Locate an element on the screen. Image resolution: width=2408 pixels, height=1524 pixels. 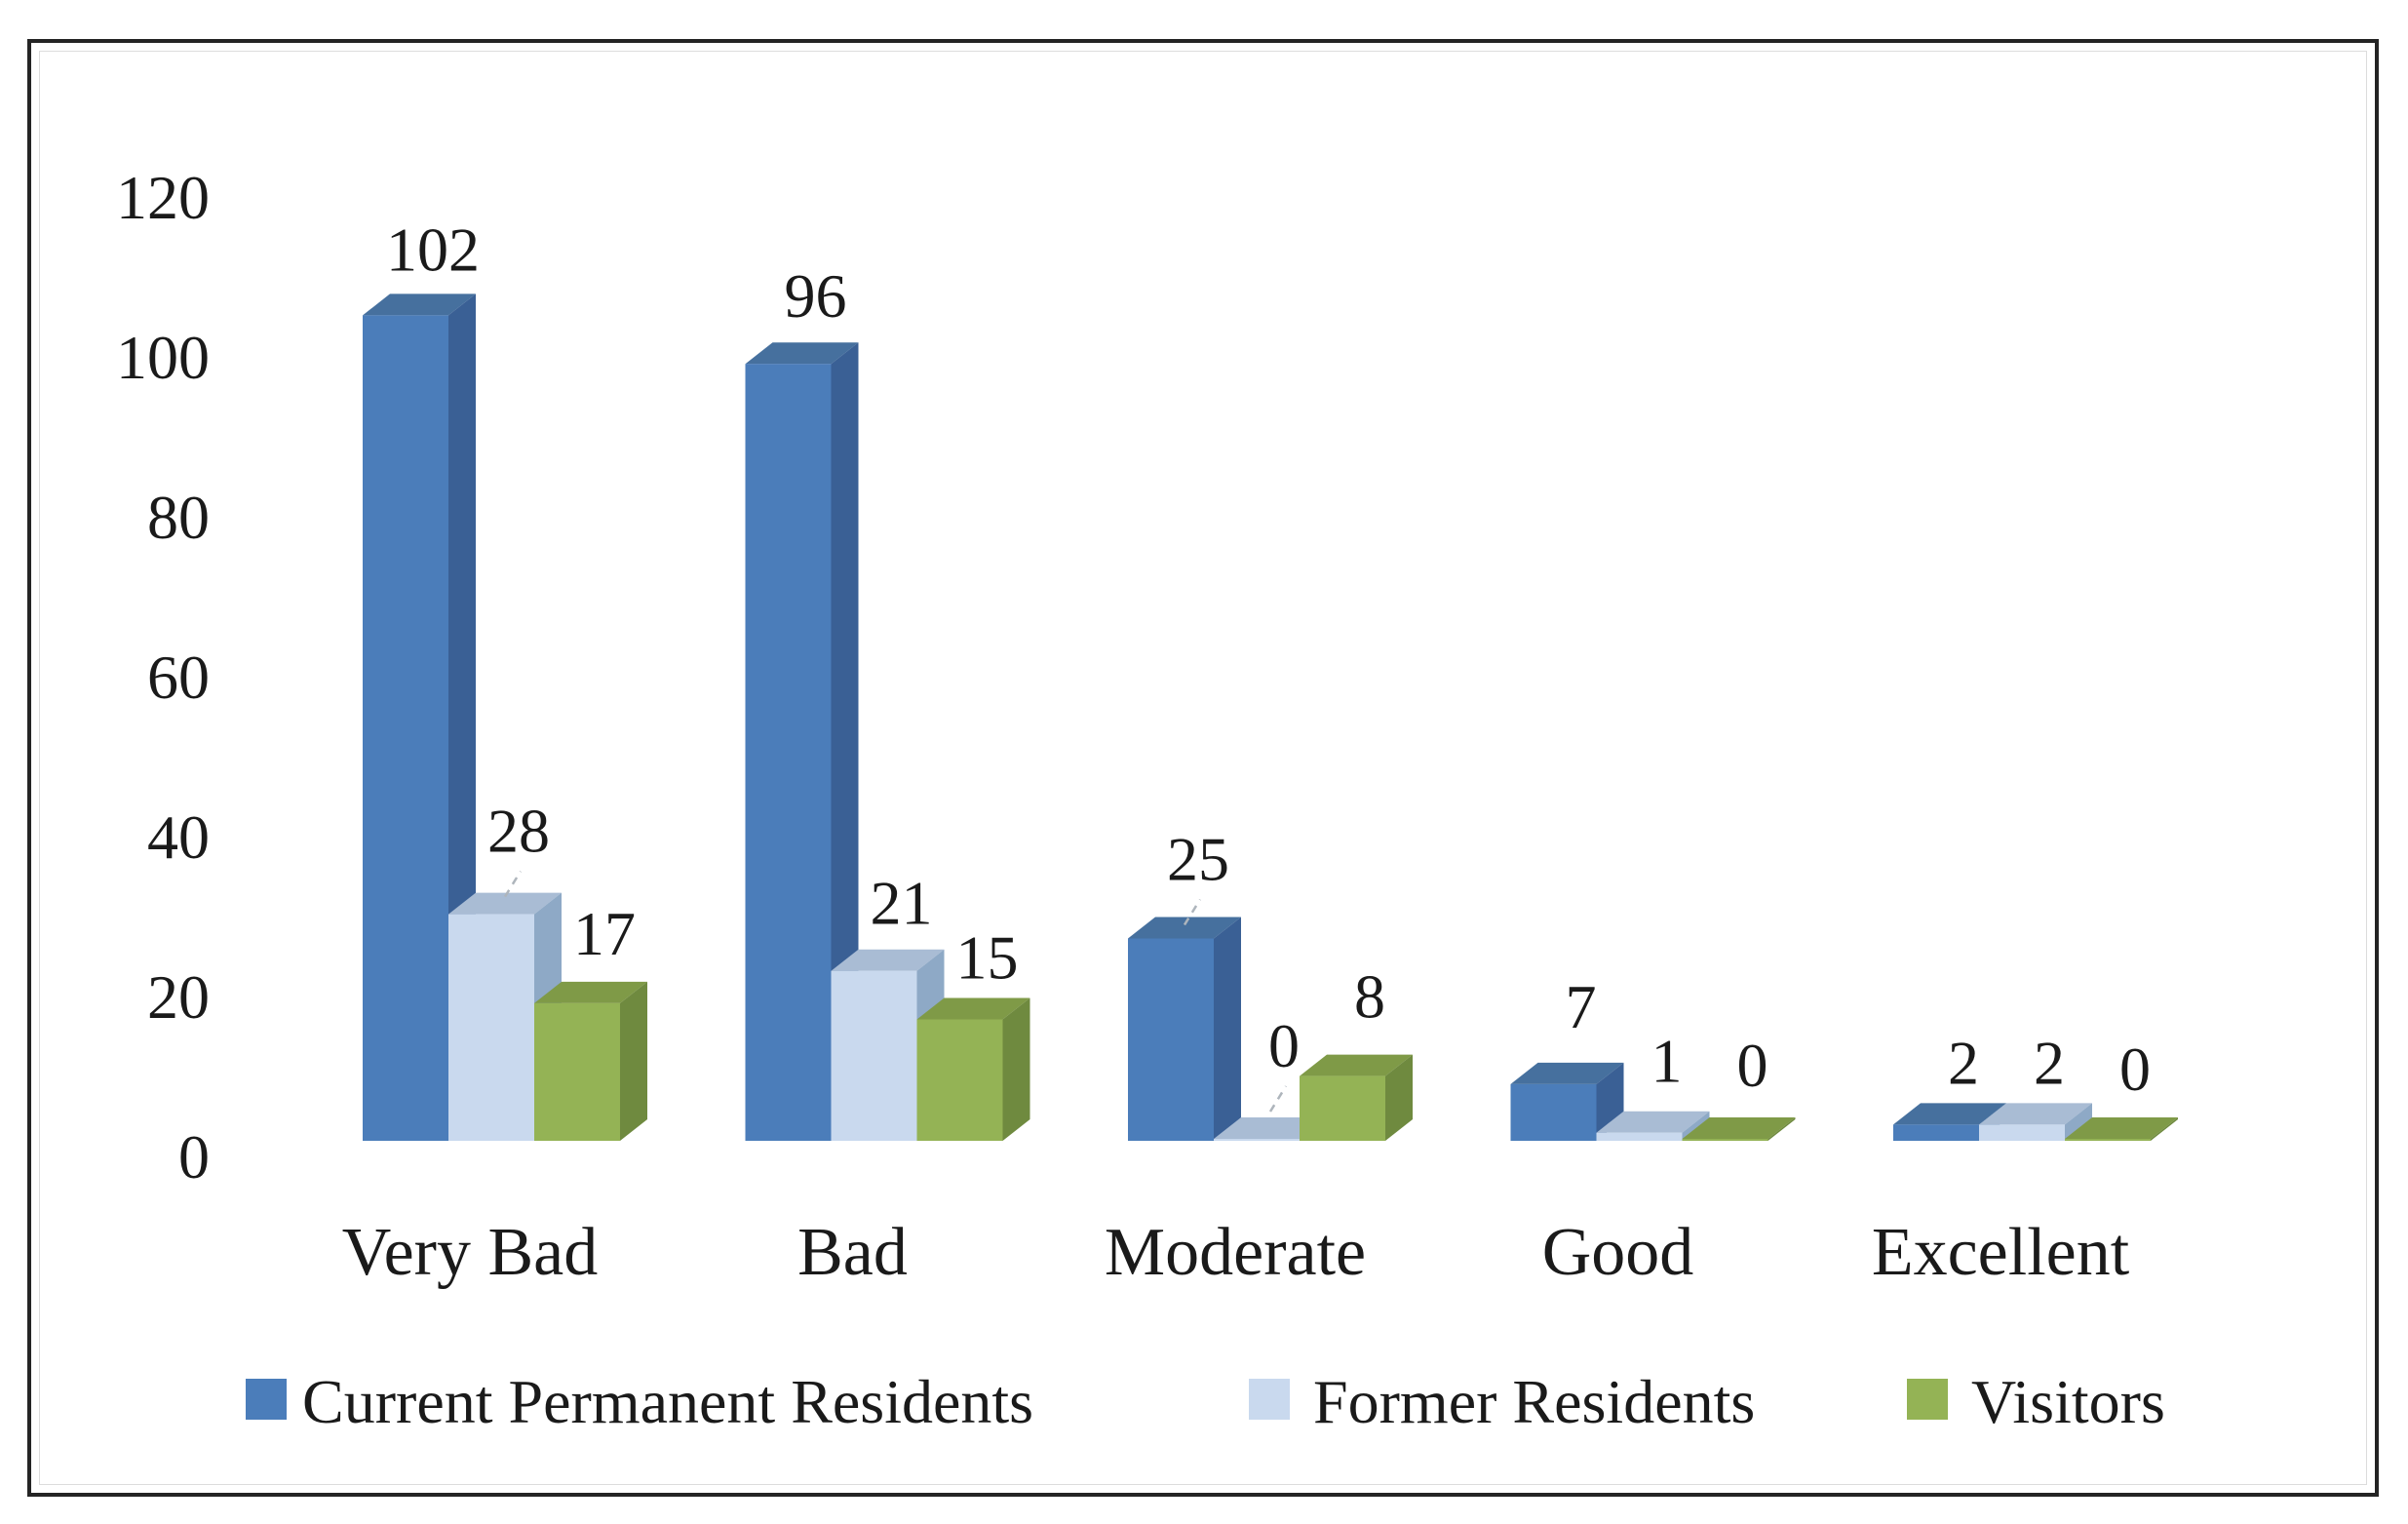
bar-visitors-excellent is located at coordinates (2121, 1129).